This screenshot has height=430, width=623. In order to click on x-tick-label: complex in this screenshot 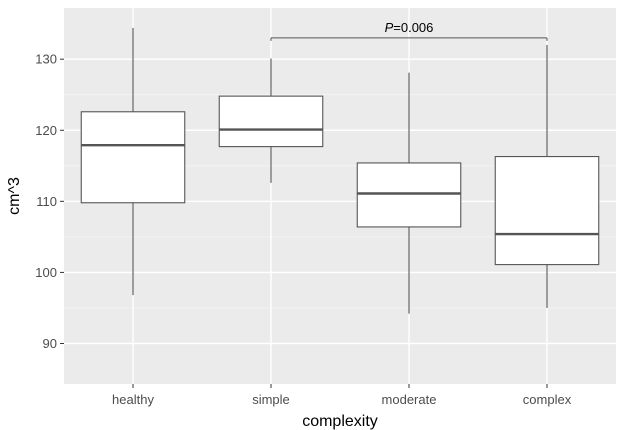, I will do `click(547, 399)`.